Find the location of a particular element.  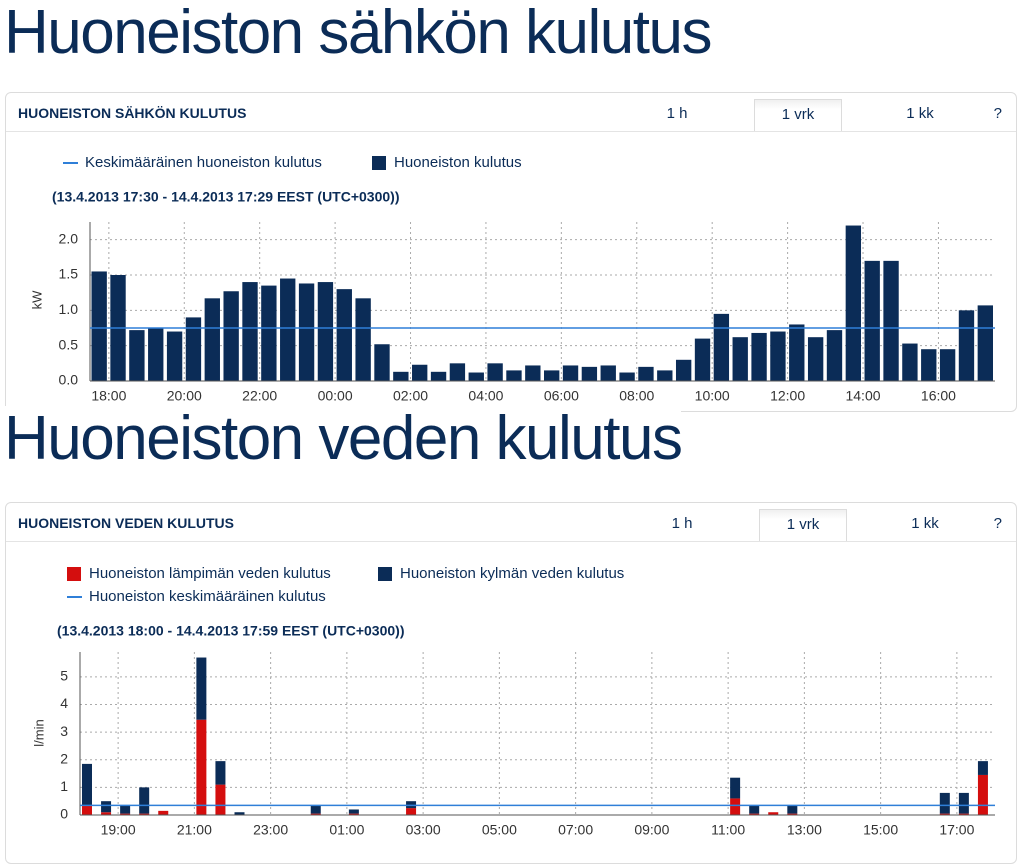

heading: Huoneiston sähkön kulutus is located at coordinates (358, 33).